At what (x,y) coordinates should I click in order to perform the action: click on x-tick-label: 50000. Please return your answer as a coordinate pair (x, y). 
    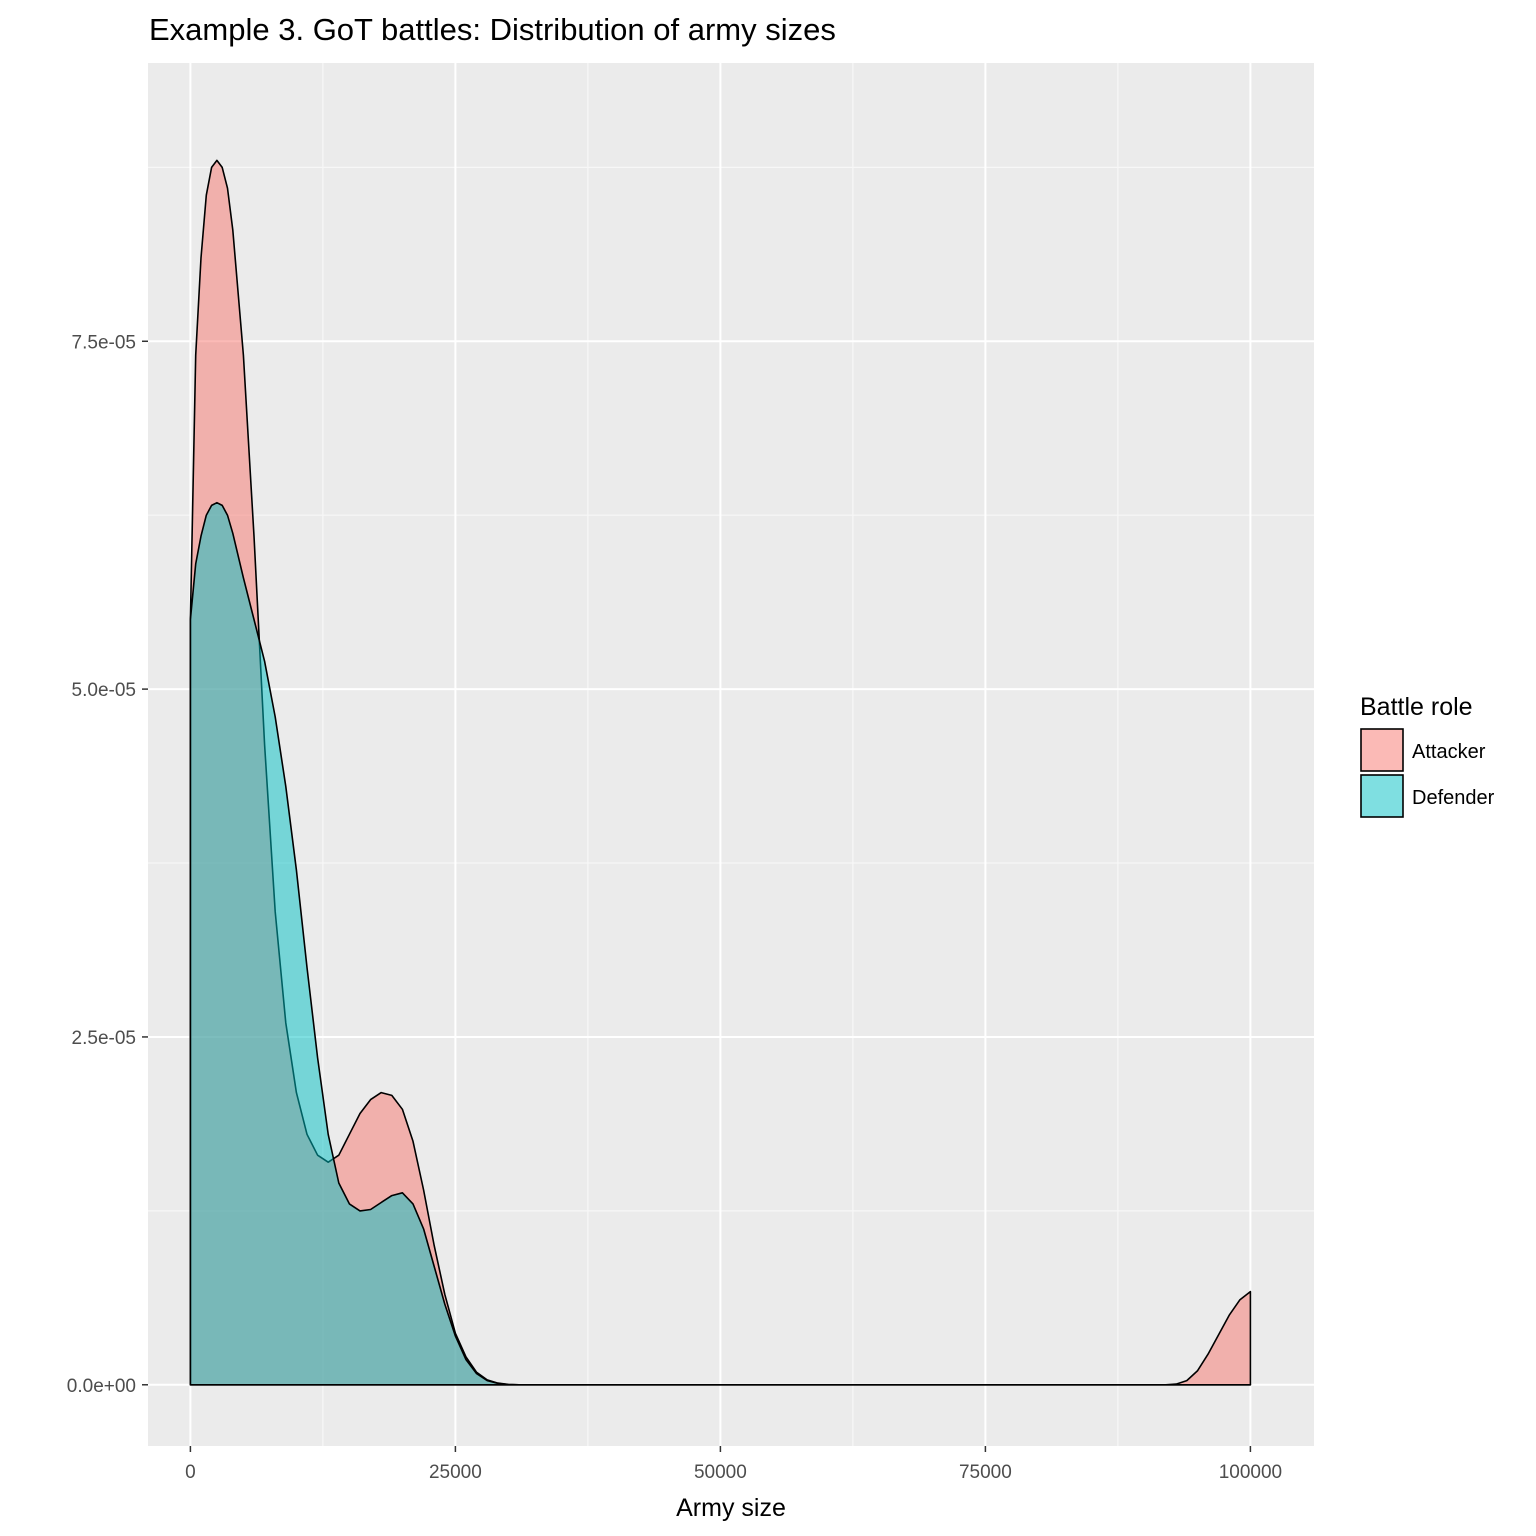
    Looking at the image, I should click on (720, 1472).